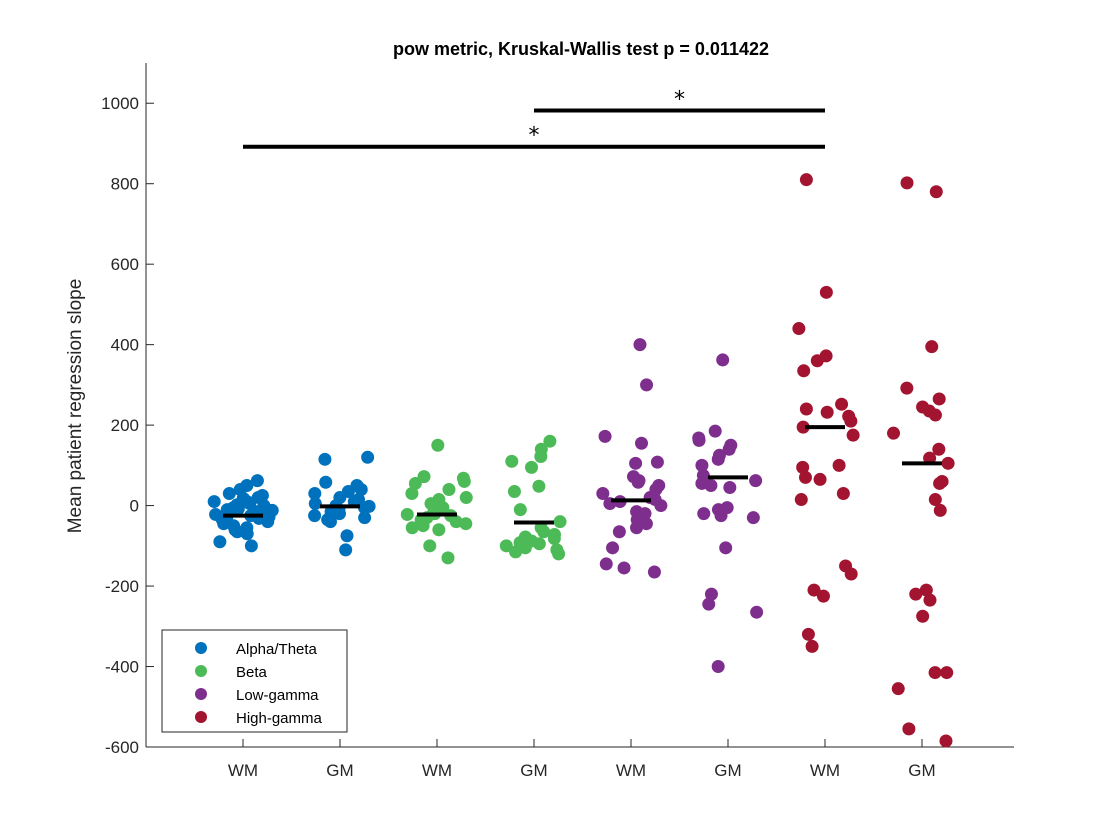 The width and height of the screenshot is (1120, 840). I want to click on y-tick-label: 0, so click(134, 506).